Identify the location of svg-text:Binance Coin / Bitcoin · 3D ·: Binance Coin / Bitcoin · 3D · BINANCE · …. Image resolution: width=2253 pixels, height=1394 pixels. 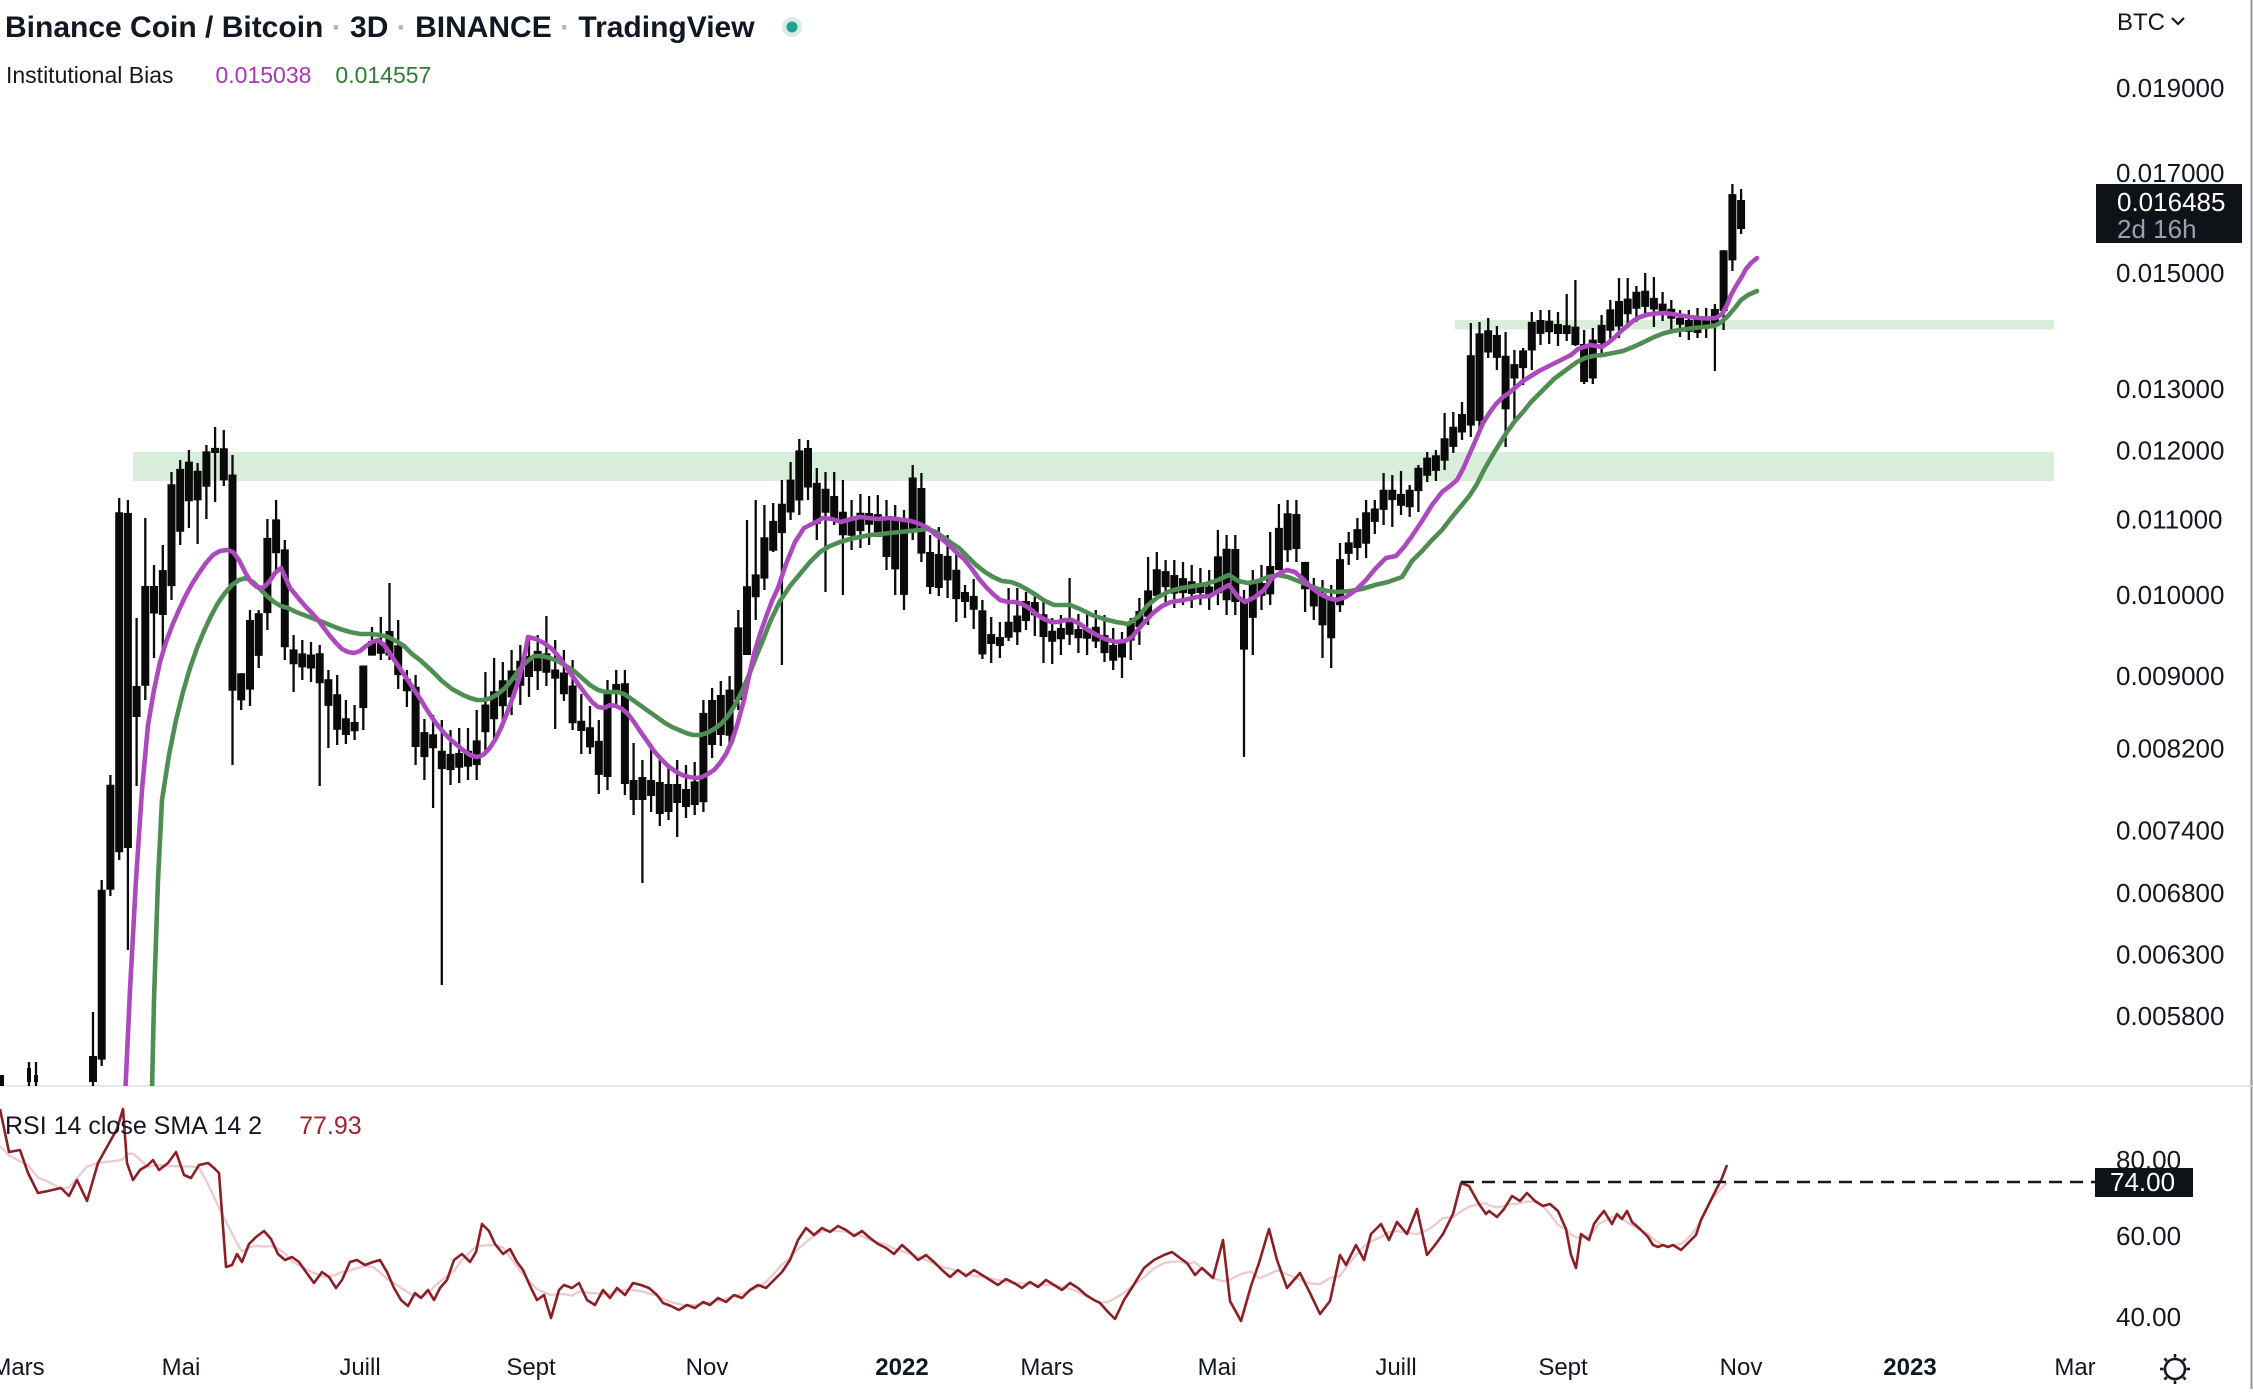
(380, 27).